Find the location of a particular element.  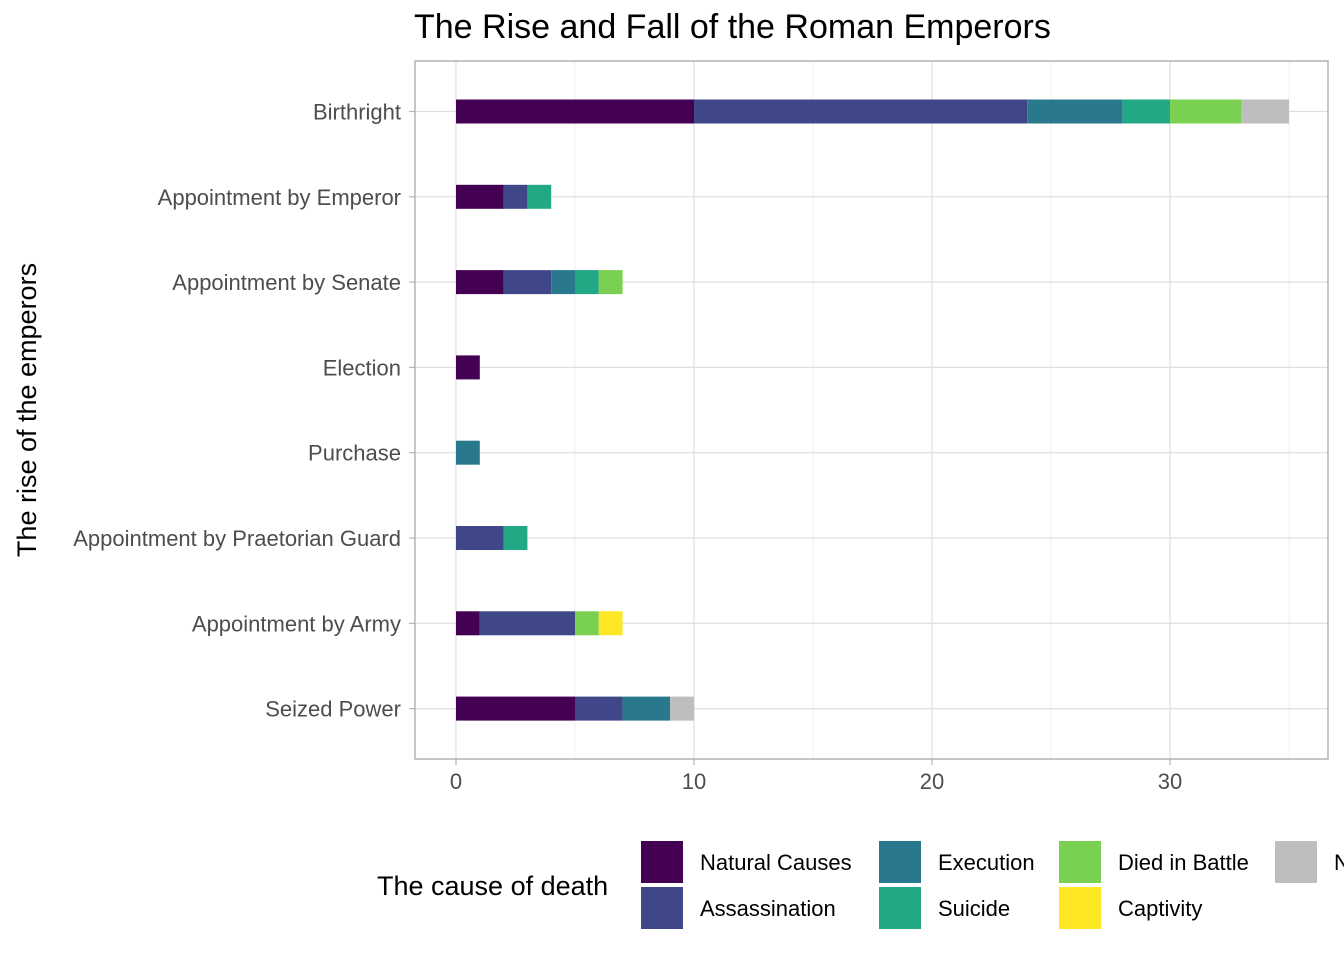

legend-key-suicide is located at coordinates (900, 908).